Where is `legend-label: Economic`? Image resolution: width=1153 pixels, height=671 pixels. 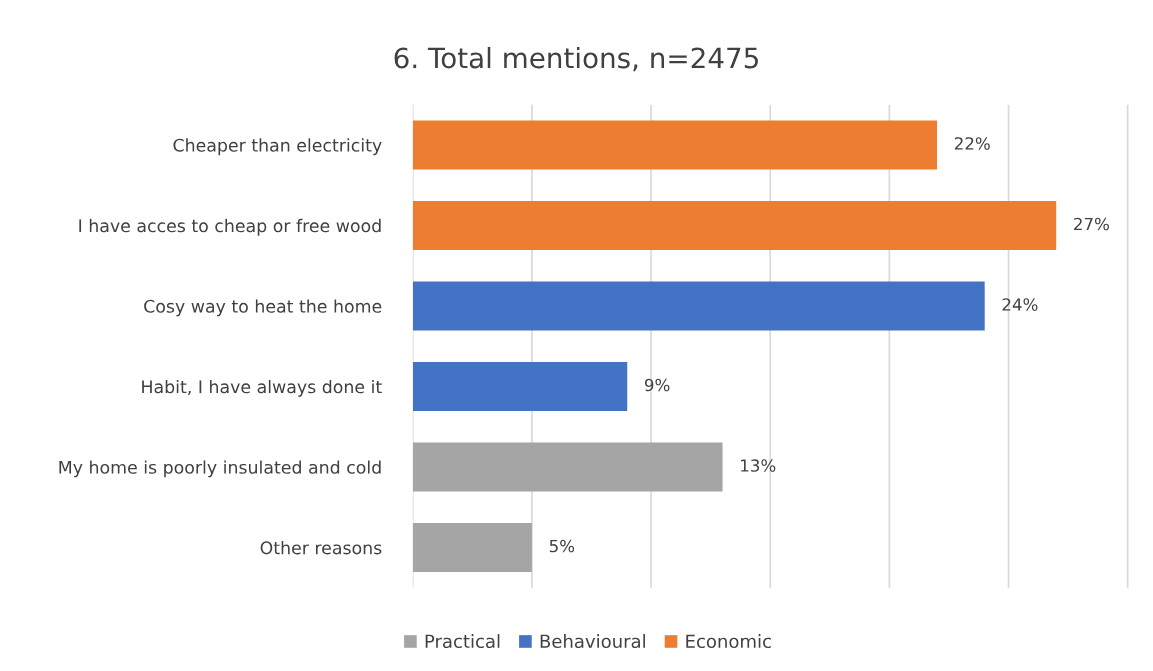 legend-label: Economic is located at coordinates (728, 641).